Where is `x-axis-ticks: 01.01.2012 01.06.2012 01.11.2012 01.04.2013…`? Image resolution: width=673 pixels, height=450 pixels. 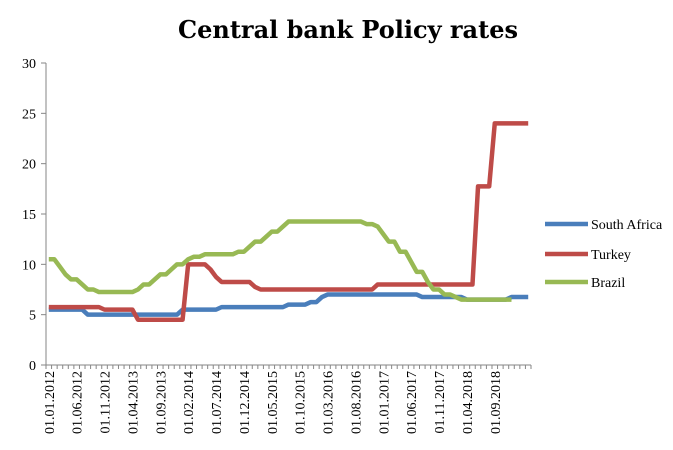
x-axis-ticks: 01.01.2012 01.06.2012 01.11.2012 01.04.2013… is located at coordinates (287, 399).